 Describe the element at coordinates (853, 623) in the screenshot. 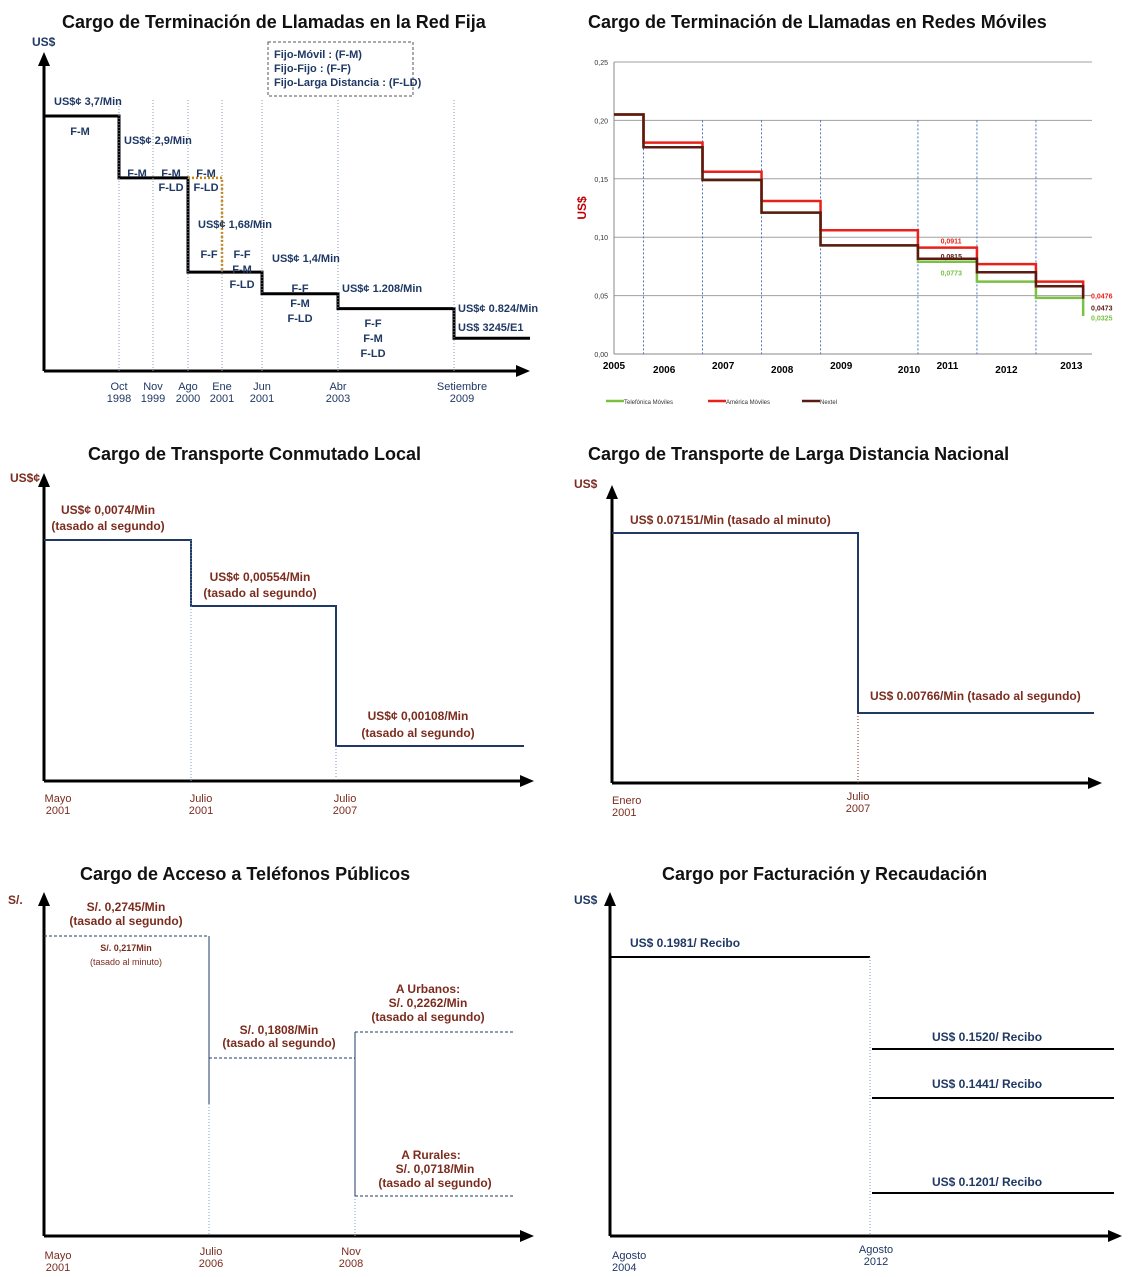

I see `ld-step-line` at that location.